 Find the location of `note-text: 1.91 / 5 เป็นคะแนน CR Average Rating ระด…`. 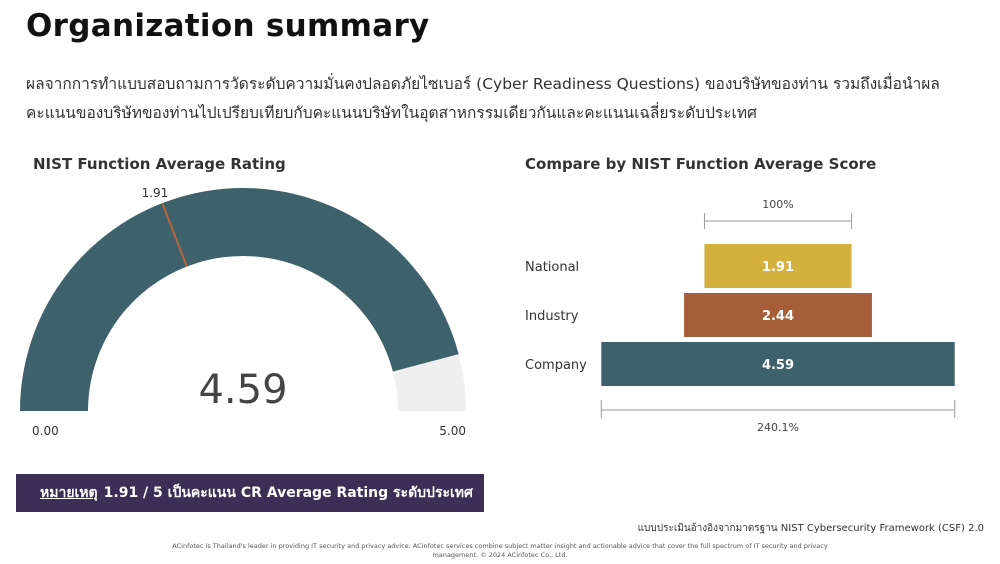

note-text: 1.91 / 5 เป็นคะแนน CR Average Rating ระด… is located at coordinates (288, 493).